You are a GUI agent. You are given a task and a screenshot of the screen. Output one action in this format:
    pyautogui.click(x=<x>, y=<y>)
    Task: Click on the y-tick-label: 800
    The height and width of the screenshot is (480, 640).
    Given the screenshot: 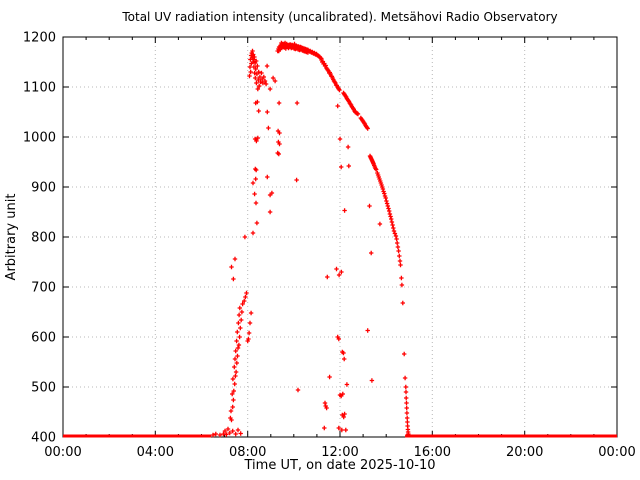 What is the action you would take?
    pyautogui.click(x=43, y=238)
    